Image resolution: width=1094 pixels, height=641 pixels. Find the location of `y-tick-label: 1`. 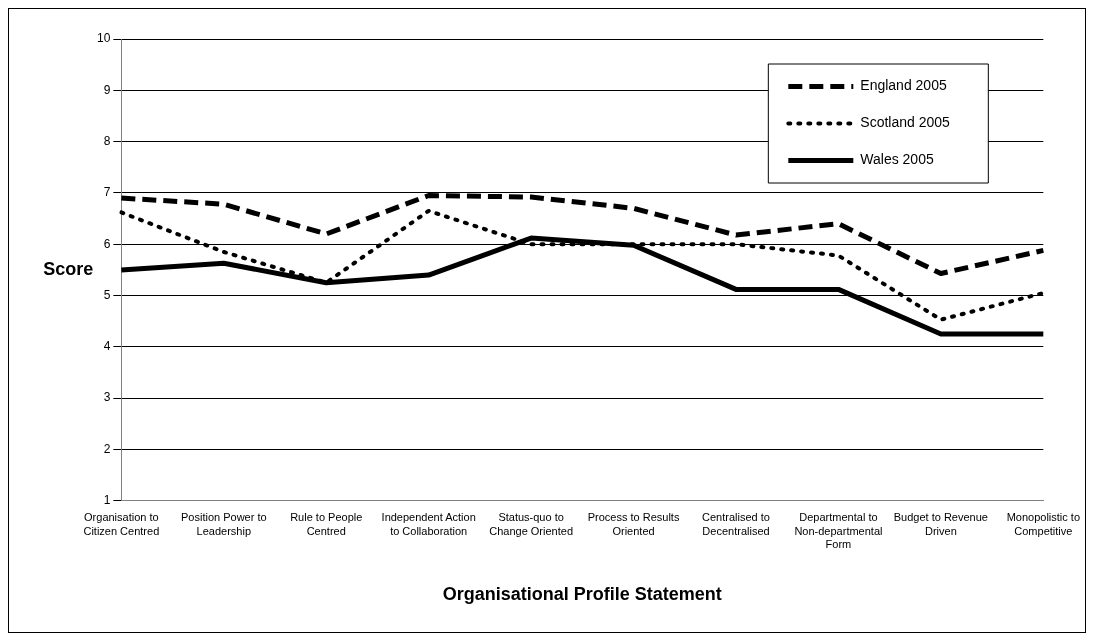

y-tick-label: 1 is located at coordinates (107, 500).